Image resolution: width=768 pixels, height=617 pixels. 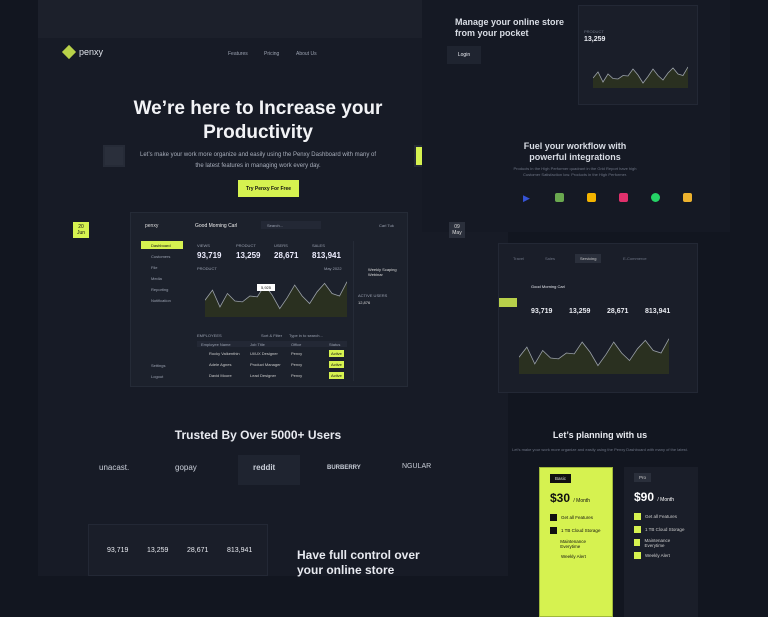 What do you see at coordinates (158, 365) in the screenshot?
I see `sidebar-item-settings: Settings` at bounding box center [158, 365].